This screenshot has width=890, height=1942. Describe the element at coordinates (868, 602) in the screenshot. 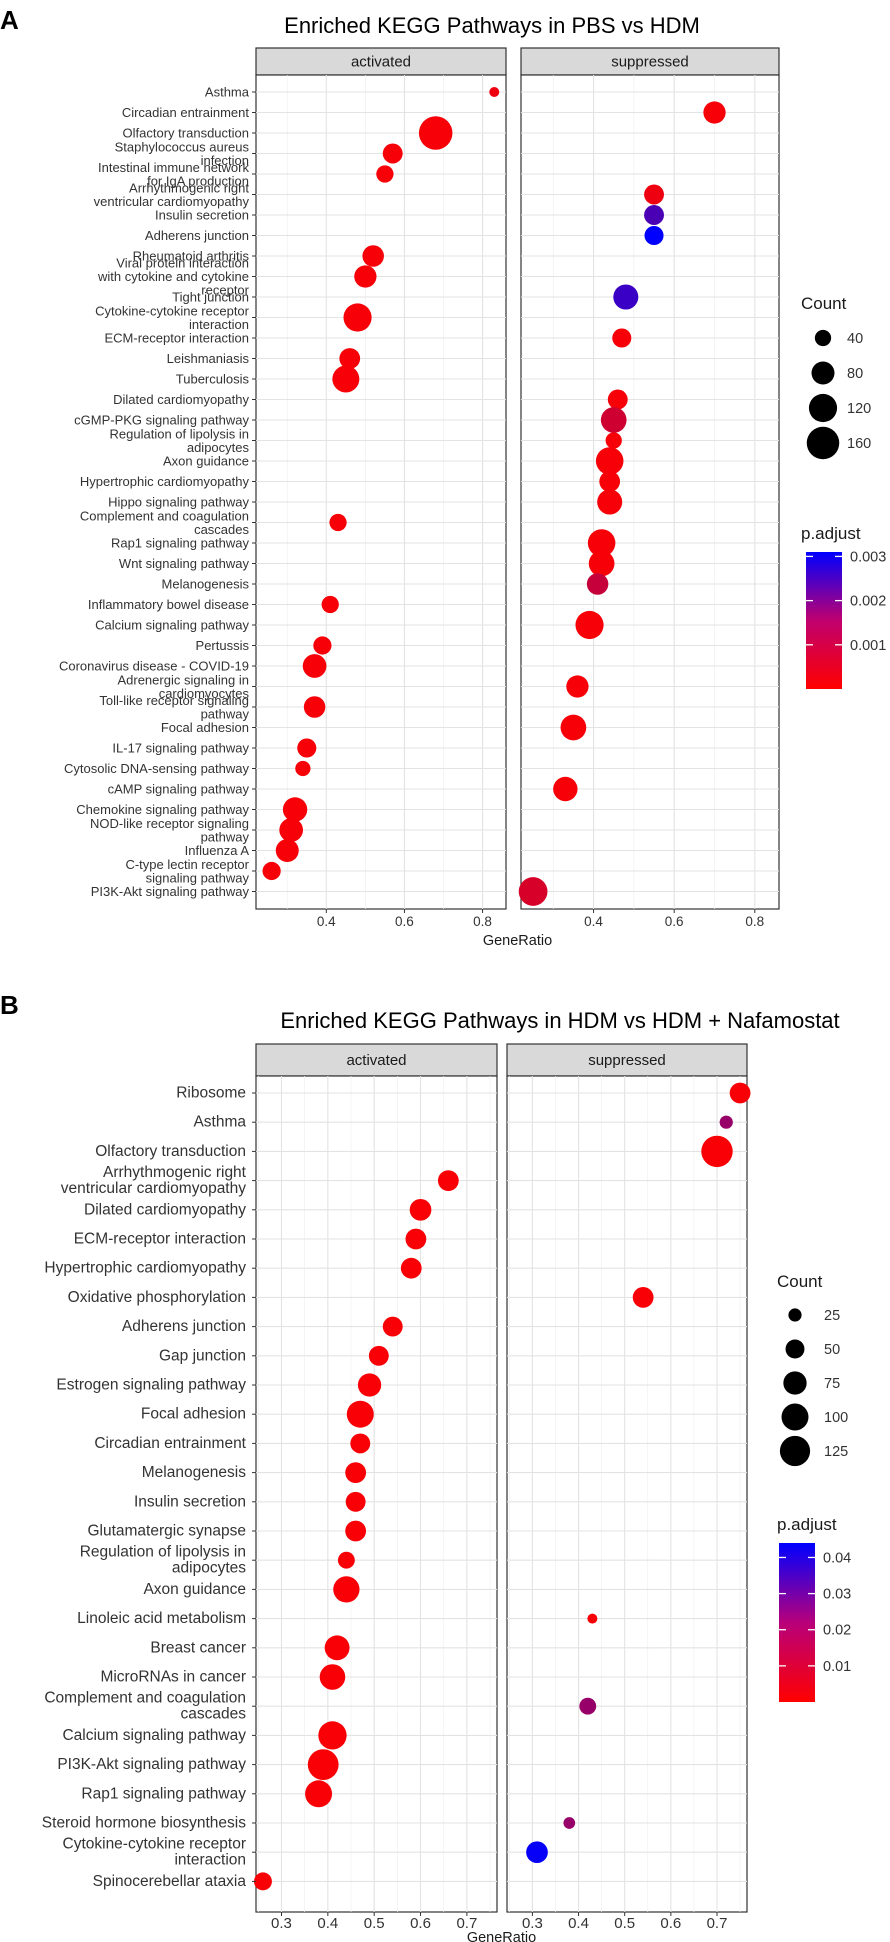

I see `color-legend-label: 0.002` at that location.